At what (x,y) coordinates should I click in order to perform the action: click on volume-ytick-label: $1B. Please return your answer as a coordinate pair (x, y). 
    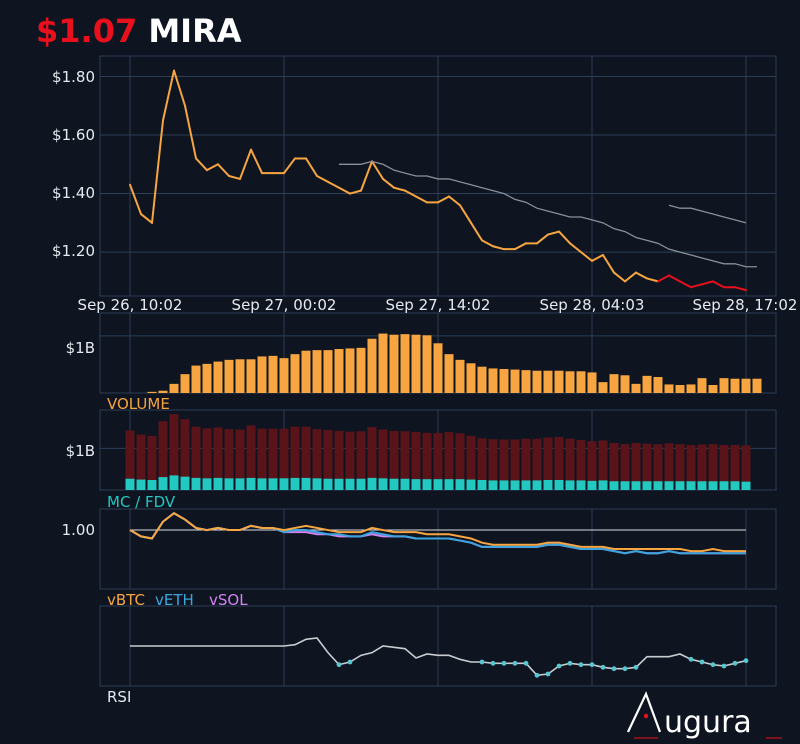
    Looking at the image, I should click on (80, 348).